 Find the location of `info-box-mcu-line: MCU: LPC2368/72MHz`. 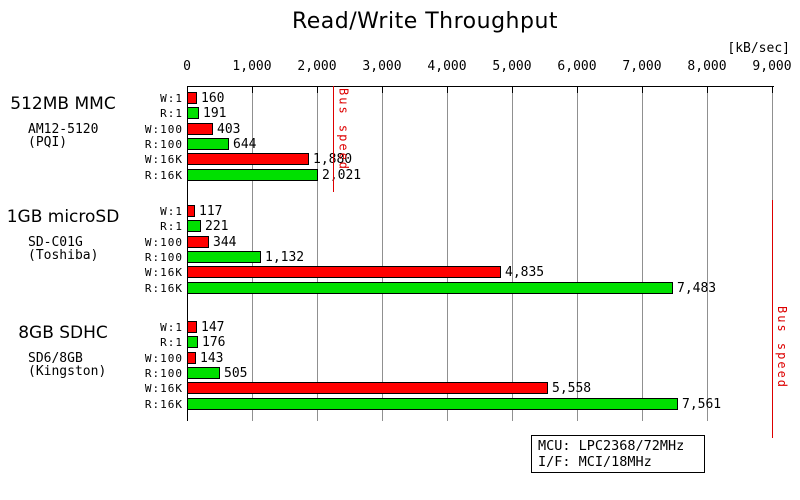

info-box-mcu-line: MCU: LPC2368/72MHz is located at coordinates (611, 446).